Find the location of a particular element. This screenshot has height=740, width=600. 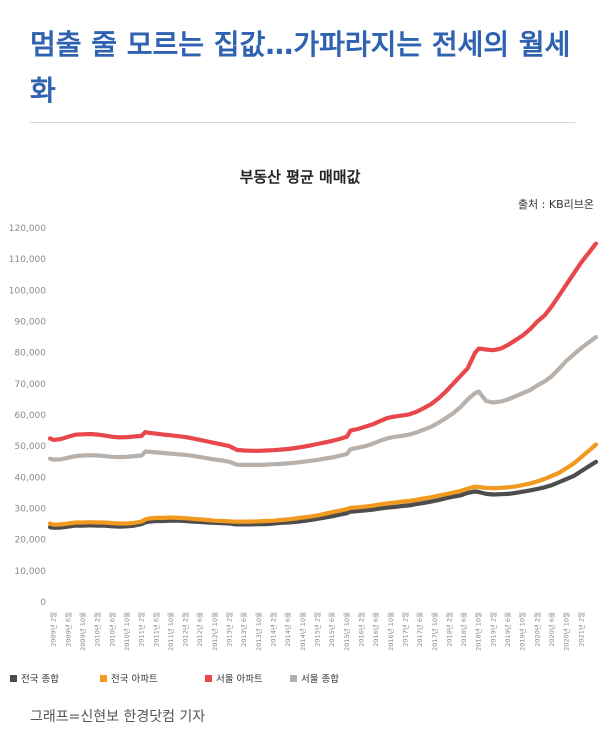

x-tick-label: 2017년 2월 is located at coordinates (404, 629).